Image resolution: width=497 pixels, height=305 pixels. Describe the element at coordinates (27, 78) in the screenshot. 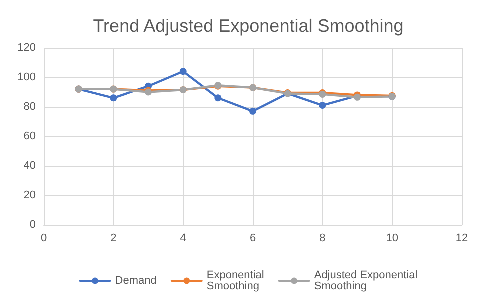

I see `y-tick-label: 100` at that location.